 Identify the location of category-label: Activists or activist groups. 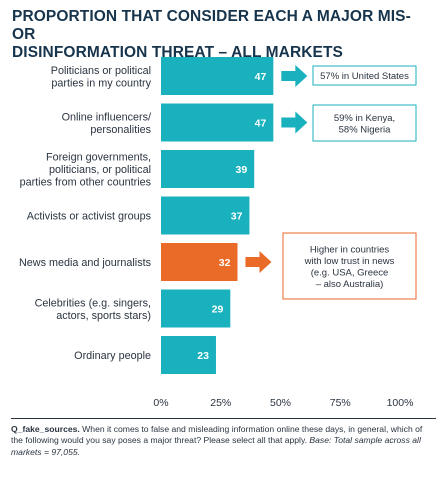
(89, 217).